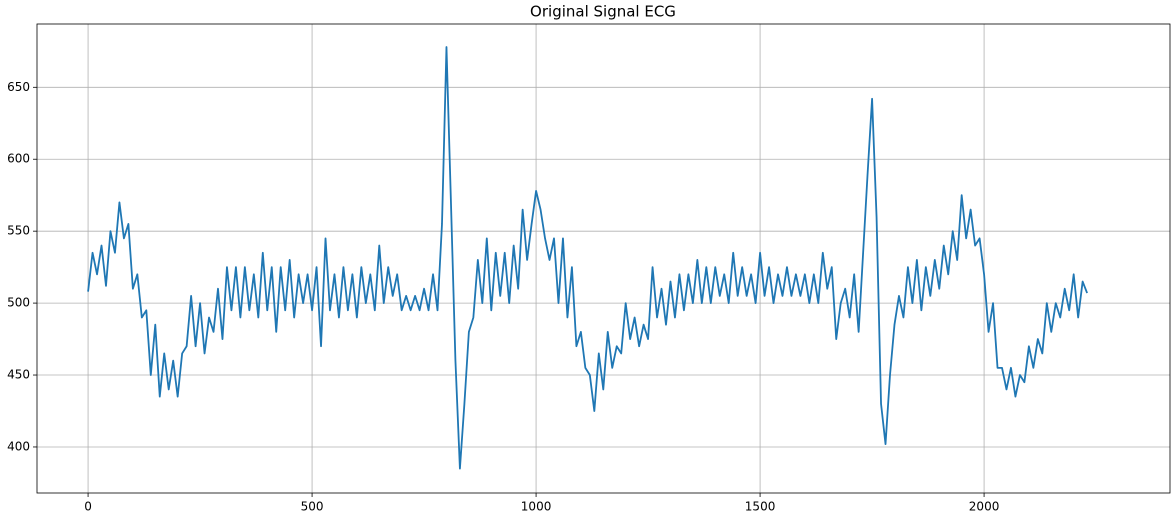 The height and width of the screenshot is (526, 1176). I want to click on x-tick-label: 0, so click(88, 507).